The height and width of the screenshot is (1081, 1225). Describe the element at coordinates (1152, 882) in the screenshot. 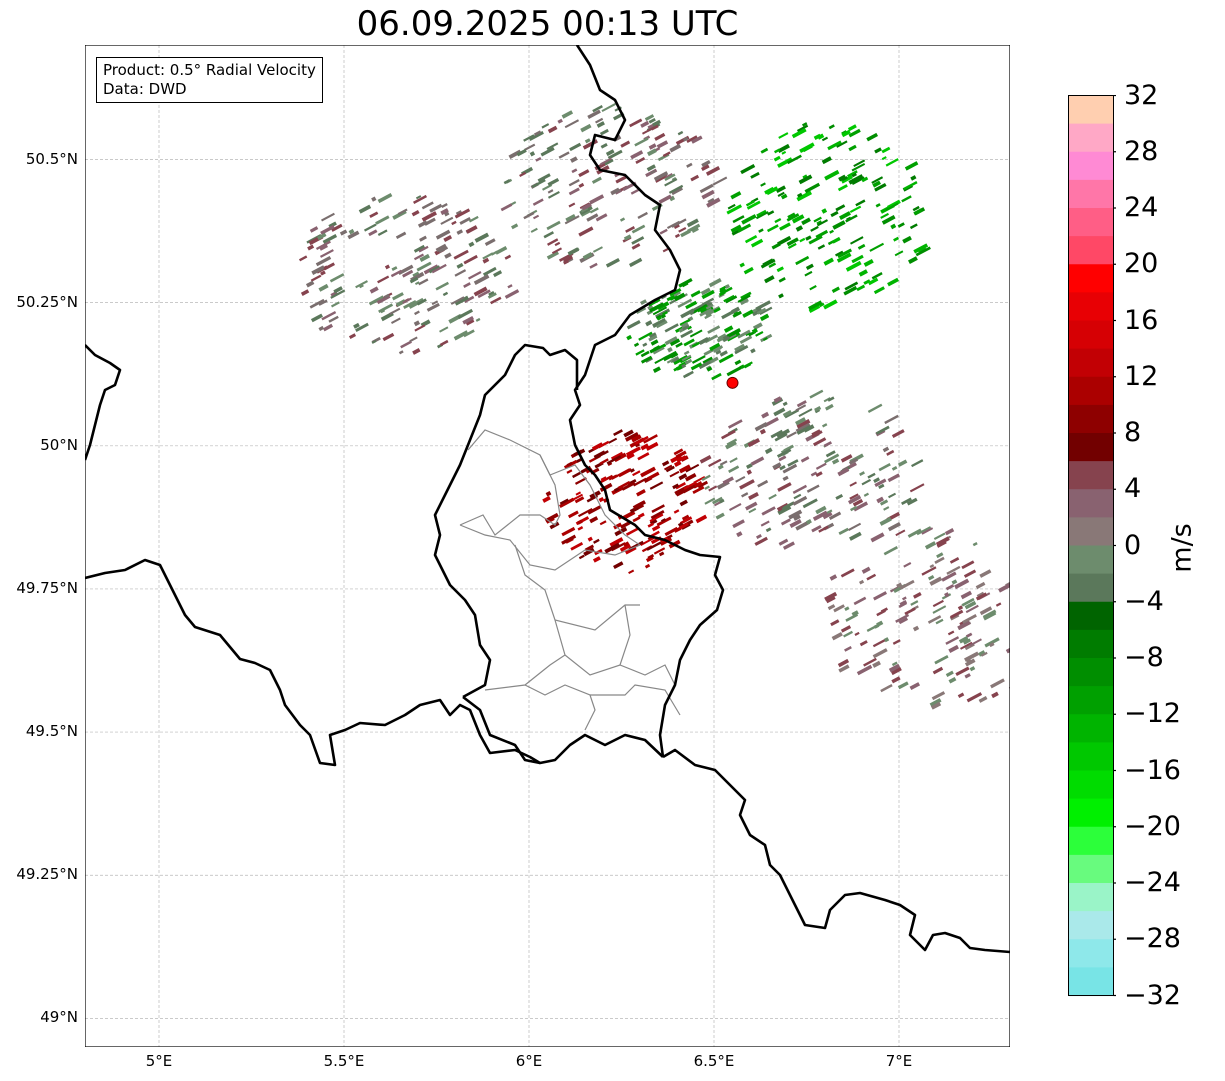

I see `colorbar-tick-label: −24` at that location.